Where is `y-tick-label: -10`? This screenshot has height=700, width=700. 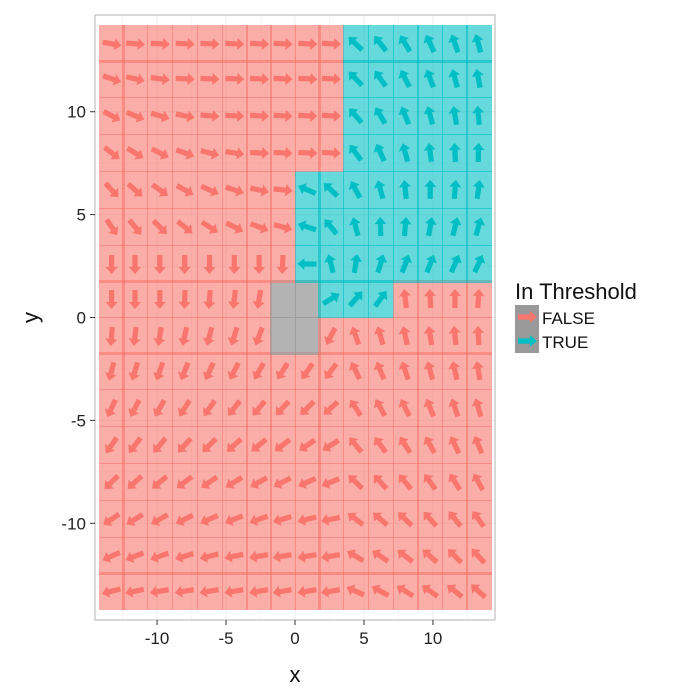
y-tick-label: -10 is located at coordinates (73, 523).